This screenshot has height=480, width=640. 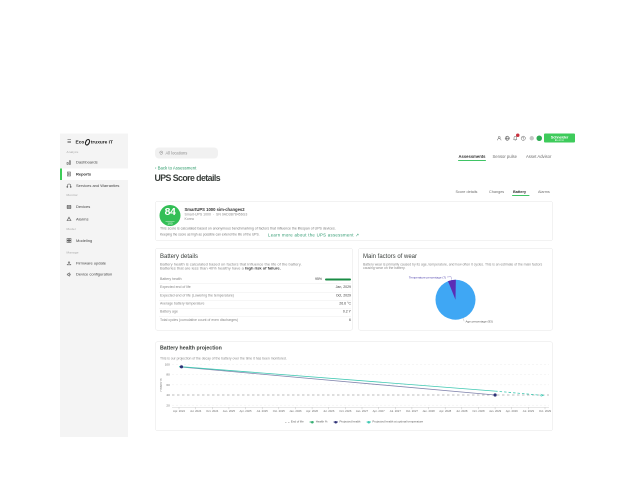 I want to click on svg-text: Apr. 2026, so click(x=312, y=411).